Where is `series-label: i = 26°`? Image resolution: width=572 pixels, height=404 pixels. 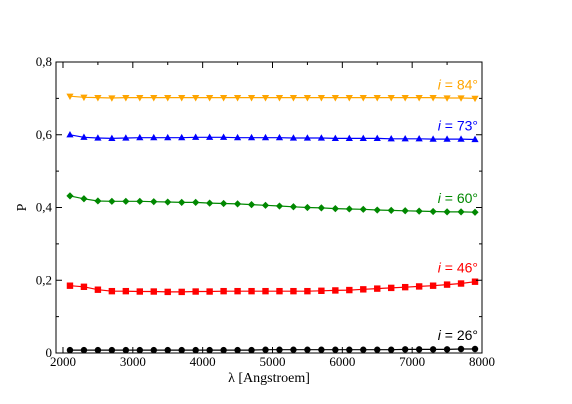 series-label: i = 26° is located at coordinates (458, 335).